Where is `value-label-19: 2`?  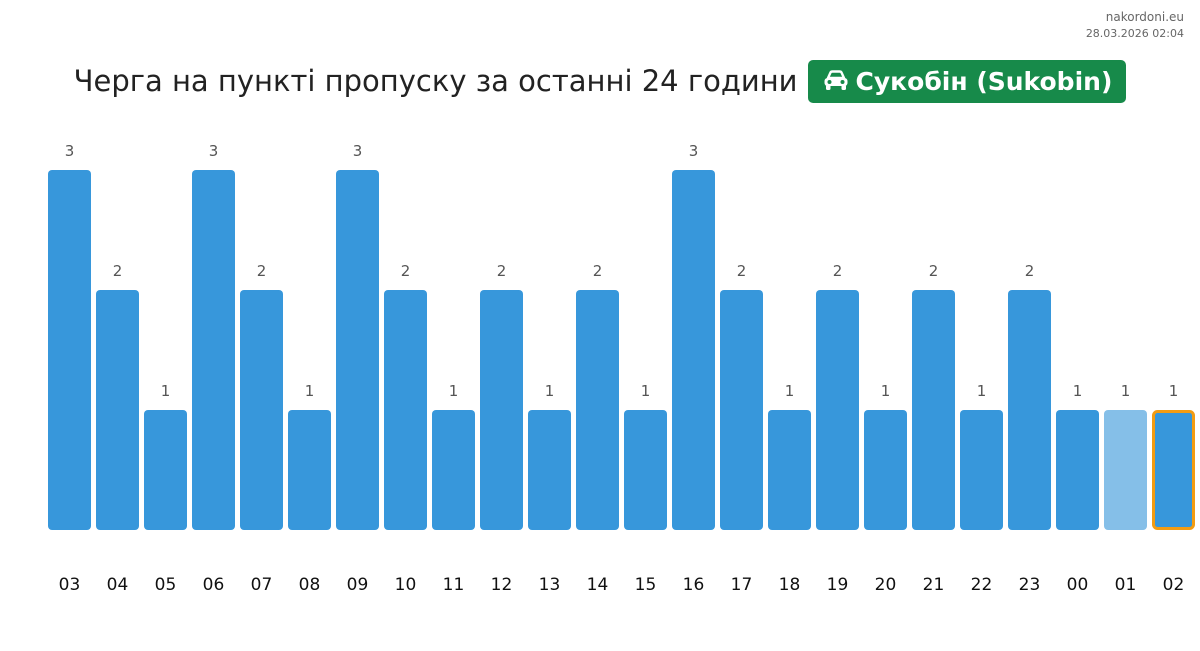
value-label-19: 2 is located at coordinates (838, 271).